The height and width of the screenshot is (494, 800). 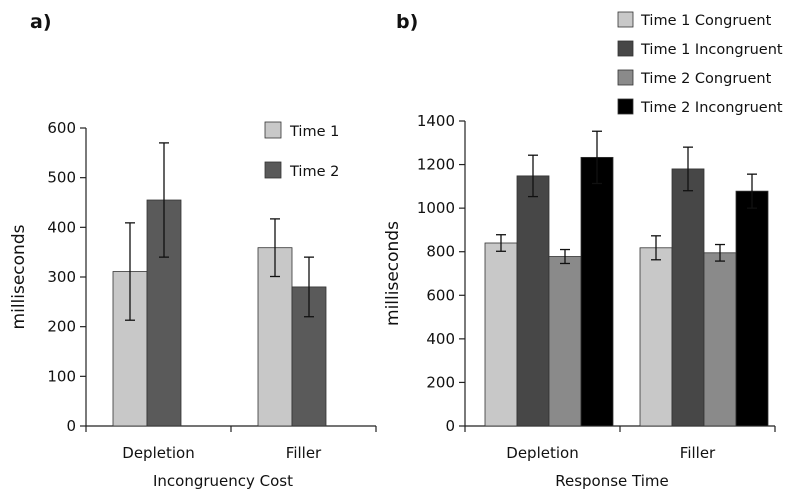 What do you see at coordinates (61, 277) in the screenshot?
I see `panel-1-y-tick-label: 300` at bounding box center [61, 277].